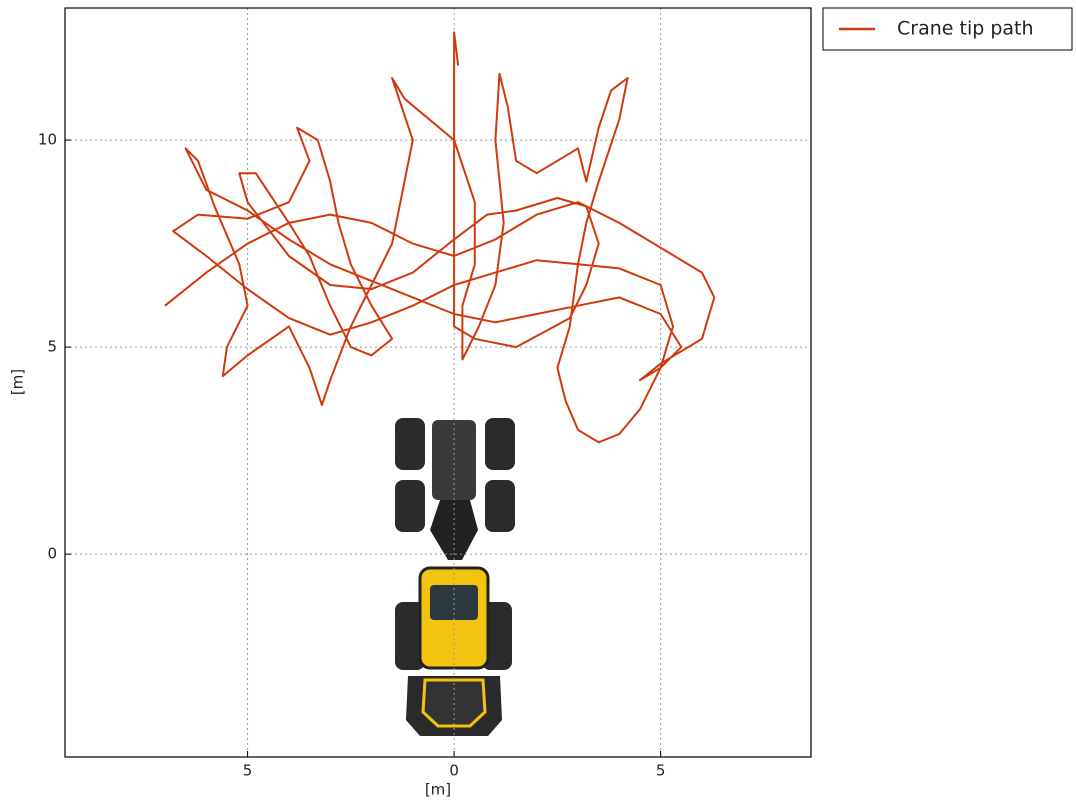 Image resolution: width=1076 pixels, height=801 pixels. Describe the element at coordinates (47, 140) in the screenshot. I see `y-tick-label: 10` at that location.